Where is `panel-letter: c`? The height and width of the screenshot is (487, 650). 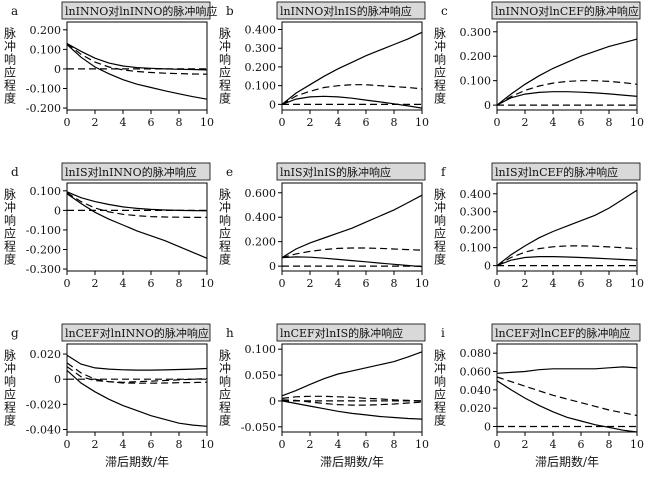
panel-letter: c is located at coordinates (444, 11).